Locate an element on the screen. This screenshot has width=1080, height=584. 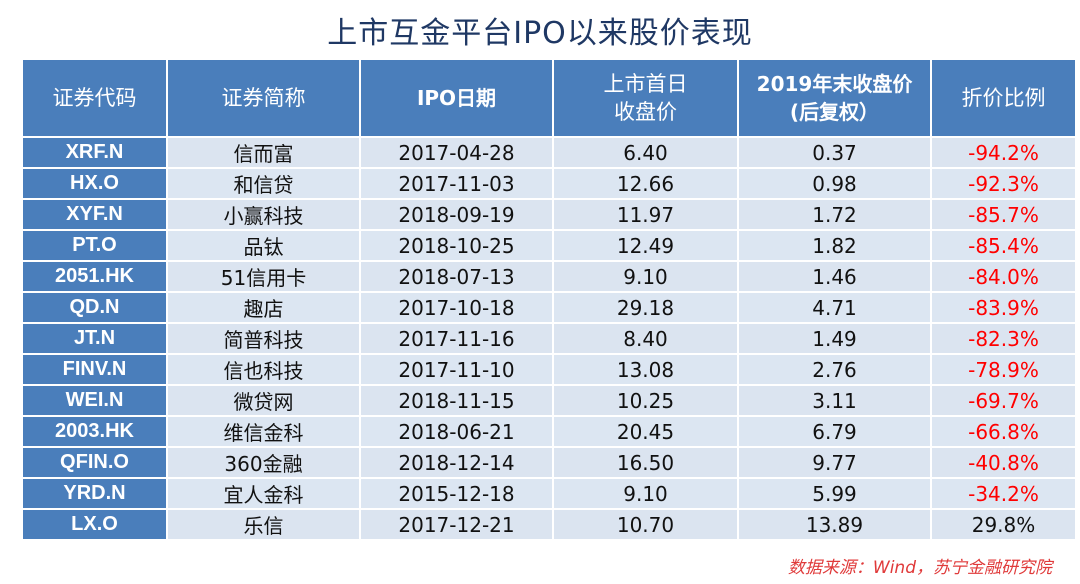
code-cell: HX.O is located at coordinates (94, 183).